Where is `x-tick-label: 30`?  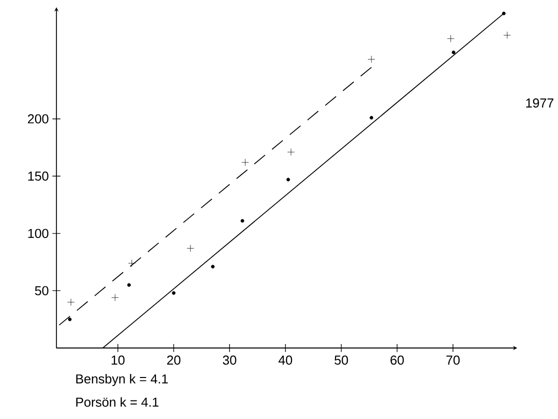 x-tick-label: 30 is located at coordinates (229, 360).